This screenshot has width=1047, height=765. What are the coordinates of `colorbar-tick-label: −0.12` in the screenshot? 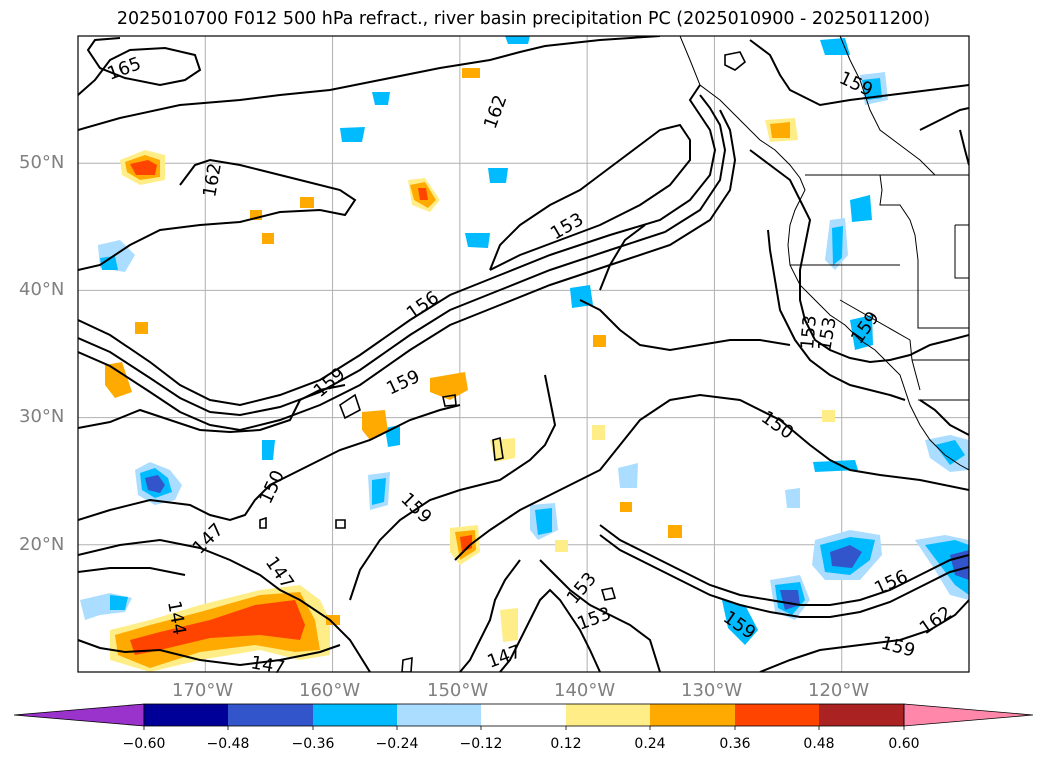 It's located at (481, 744).